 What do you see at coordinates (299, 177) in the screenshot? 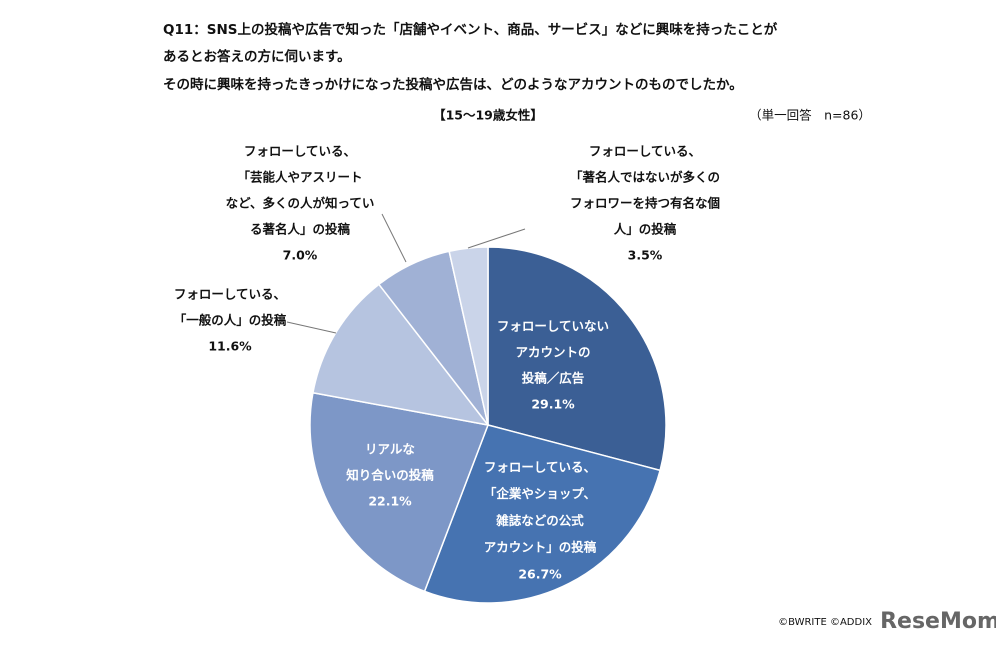
I see `slice-label: 「芸能人やアスリート` at bounding box center [299, 177].